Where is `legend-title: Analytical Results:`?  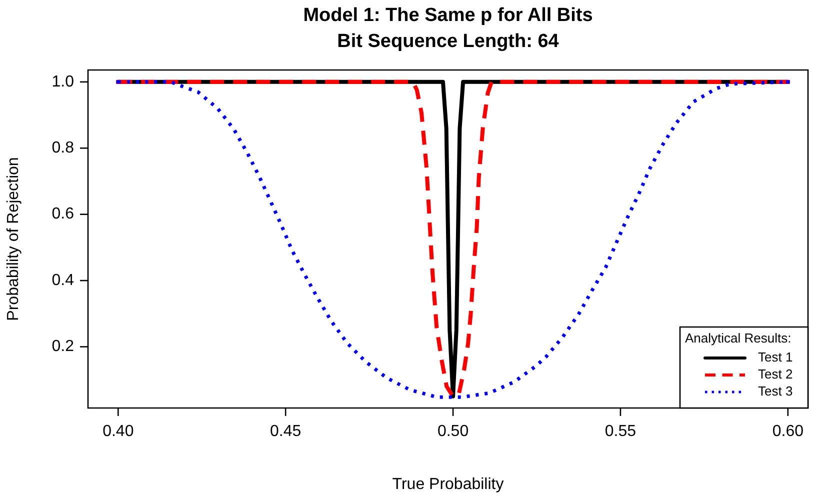
legend-title: Analytical Results: is located at coordinates (738, 338).